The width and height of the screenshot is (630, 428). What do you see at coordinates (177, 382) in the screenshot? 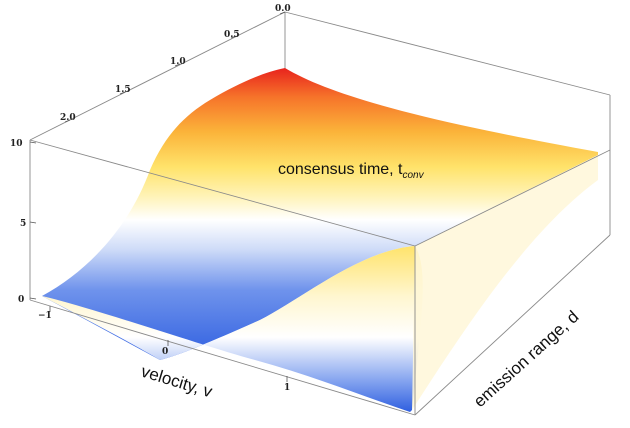
I see `x-axis-label: velocity, v` at bounding box center [177, 382].